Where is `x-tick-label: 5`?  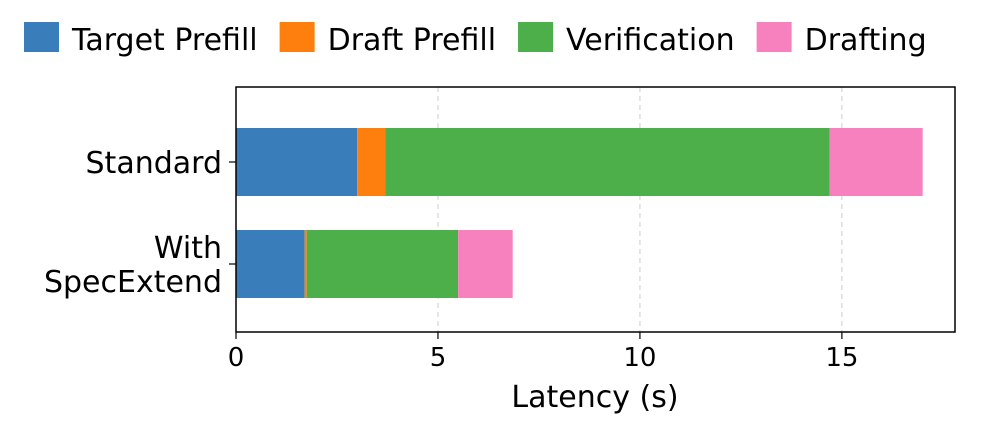
x-tick-label: 5 is located at coordinates (438, 358).